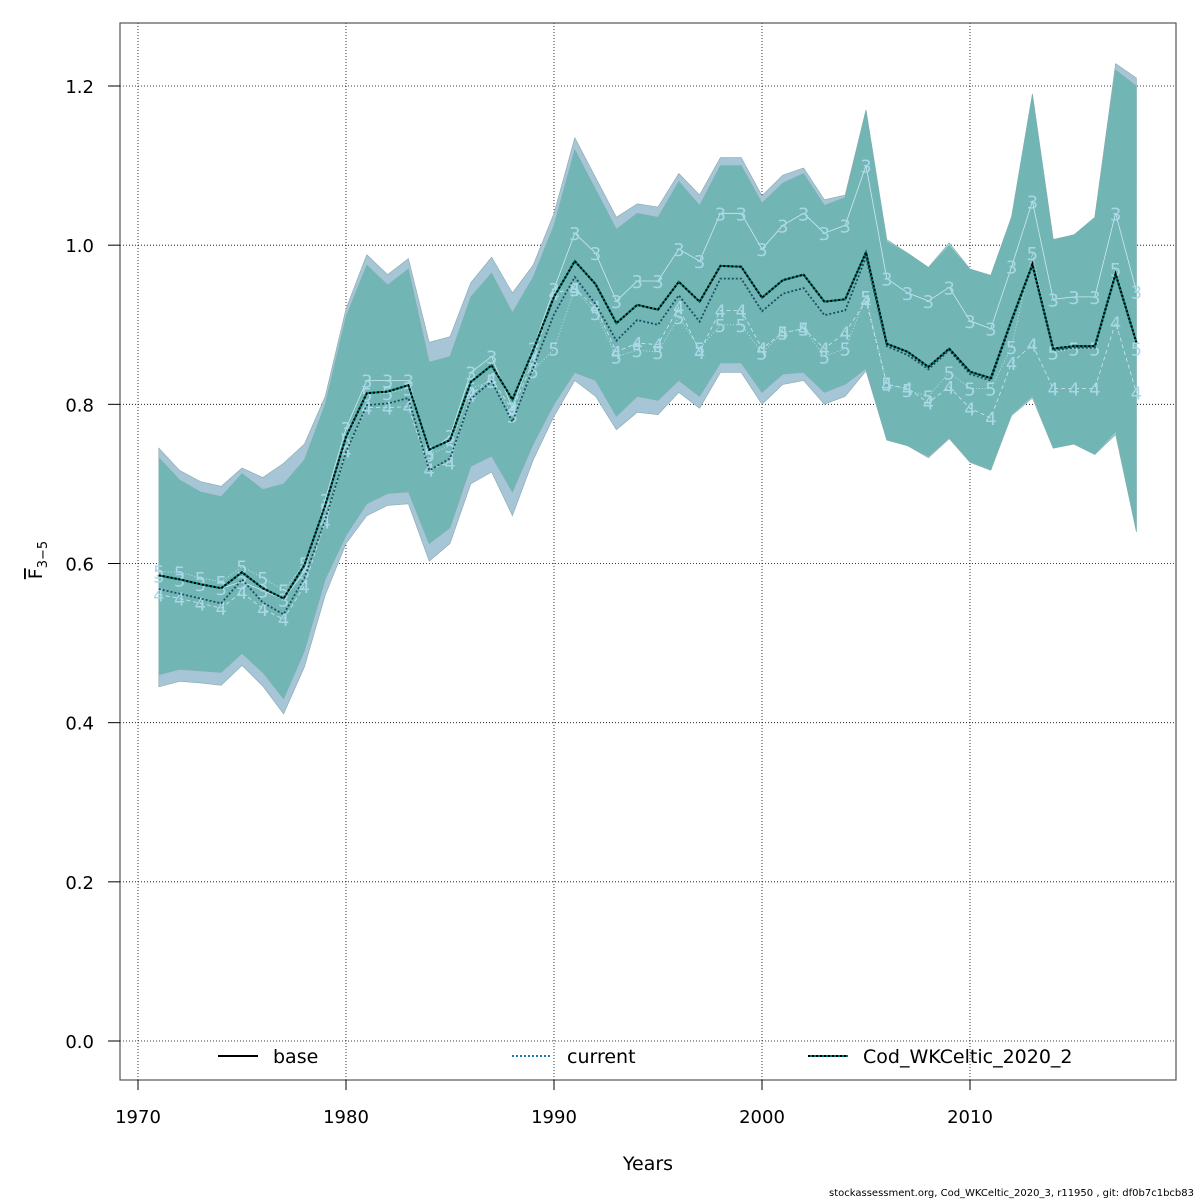 Image resolution: width=1200 pixels, height=1200 pixels. Describe the element at coordinates (79, 1042) in the screenshot. I see `y-tick-label: 0.0` at that location.